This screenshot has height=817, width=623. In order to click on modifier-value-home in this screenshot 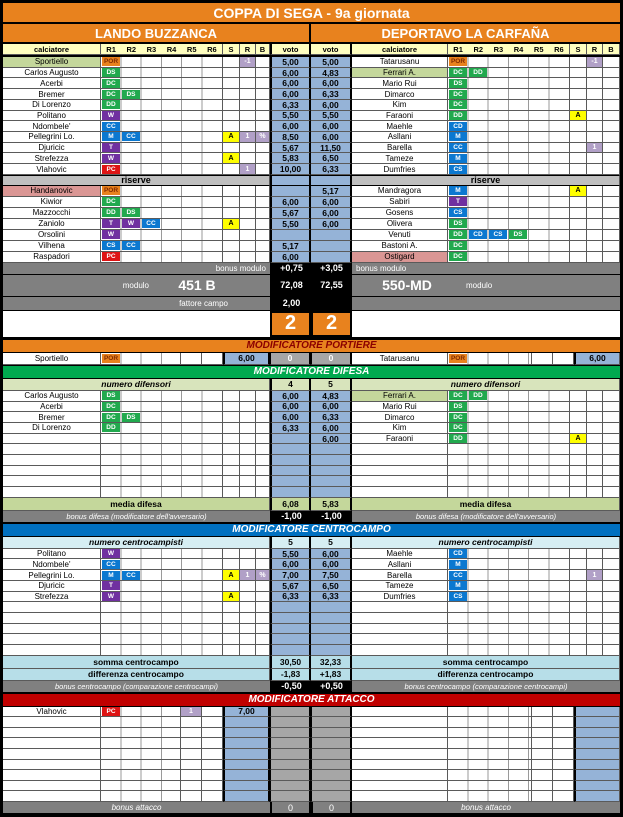, I will do `click(290, 722)`.